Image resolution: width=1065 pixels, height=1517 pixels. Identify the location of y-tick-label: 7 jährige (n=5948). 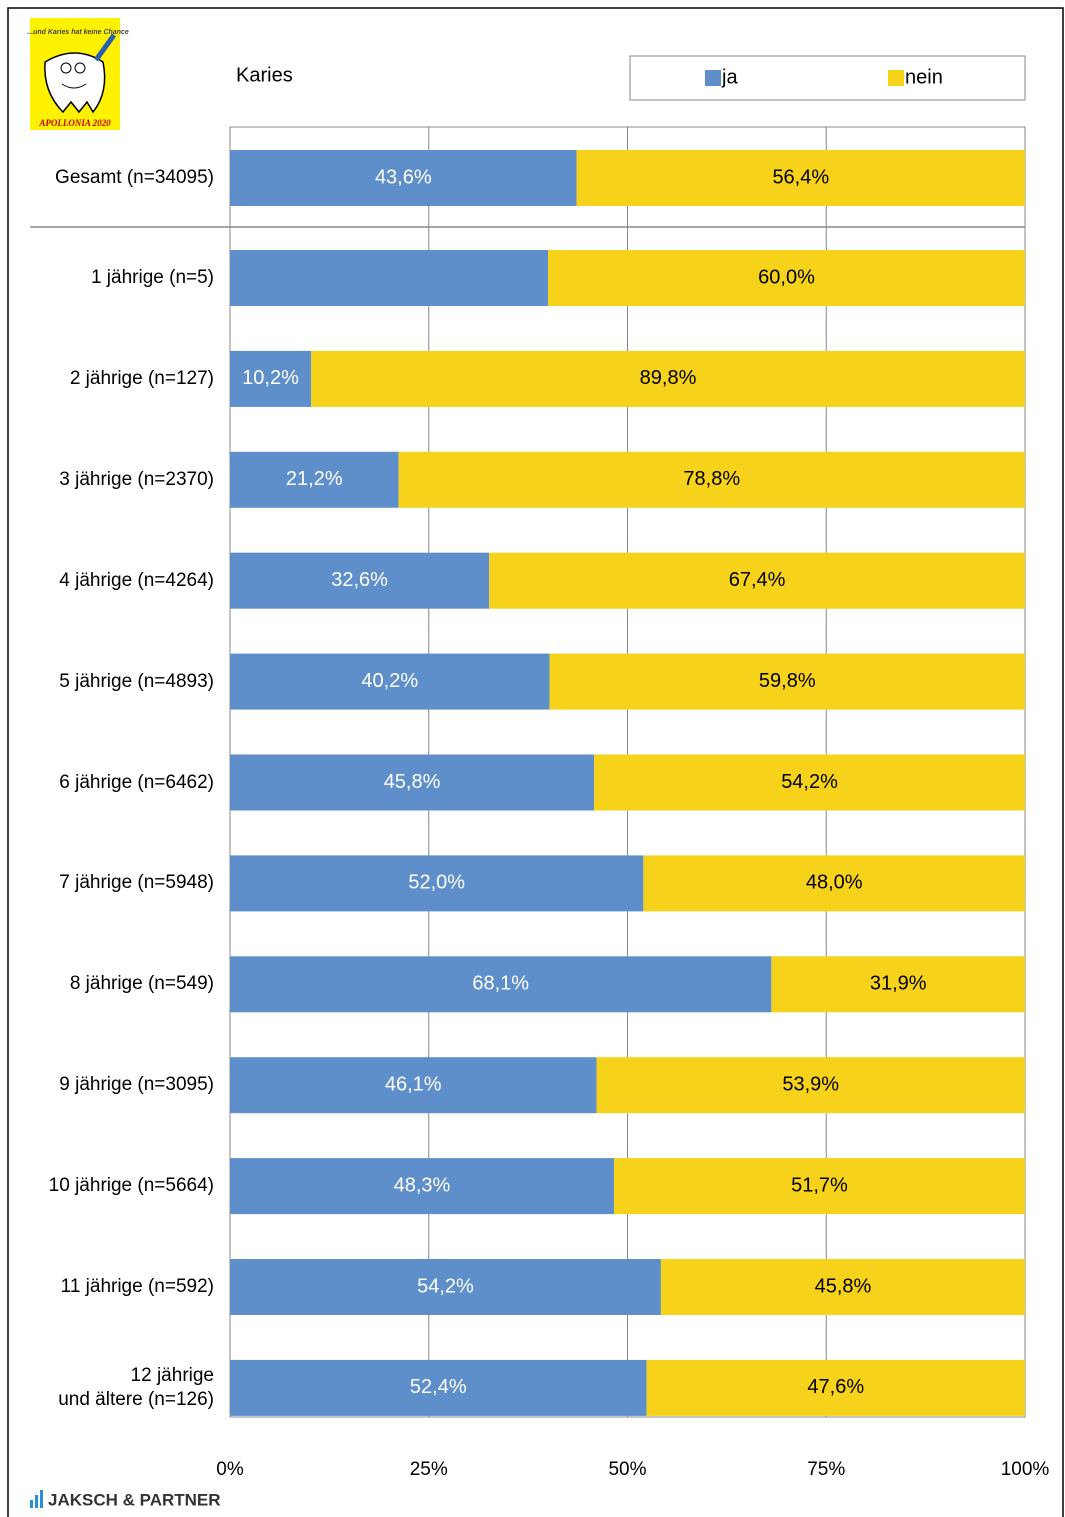
(136, 883).